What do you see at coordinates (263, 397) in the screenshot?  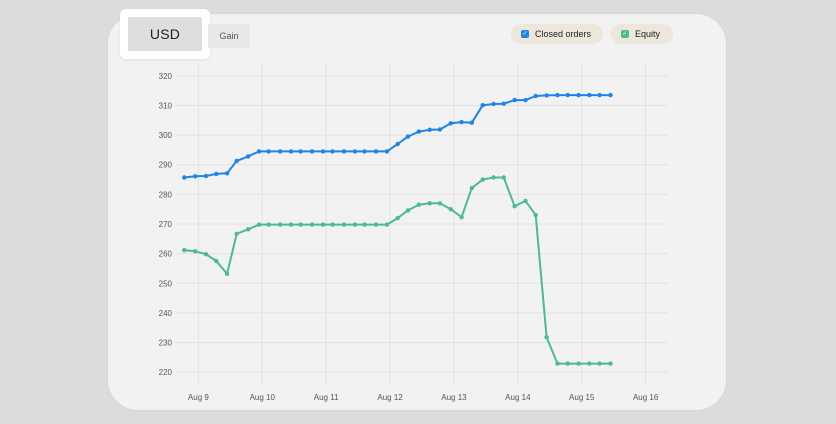 I see `x-tick-label: Aug 10` at bounding box center [263, 397].